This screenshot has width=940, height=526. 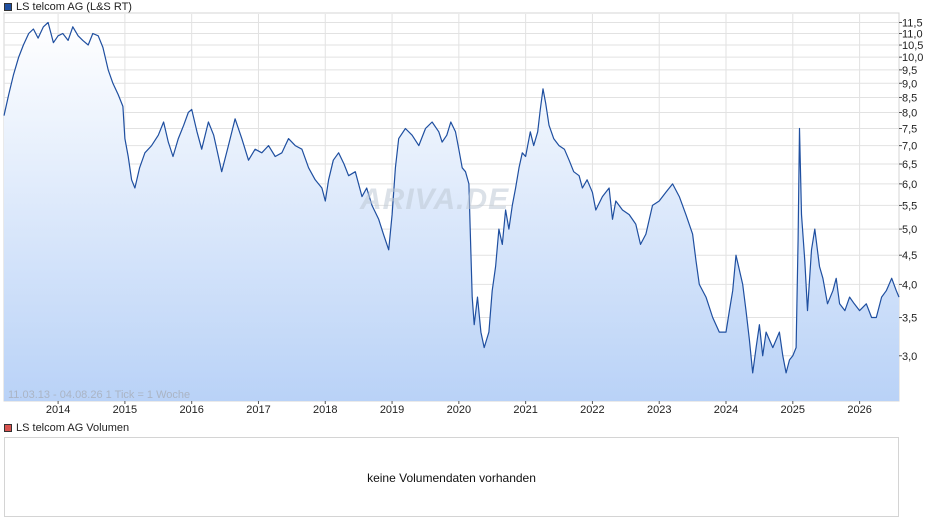 I want to click on watermark: ARIVA.DE, so click(x=435, y=199).